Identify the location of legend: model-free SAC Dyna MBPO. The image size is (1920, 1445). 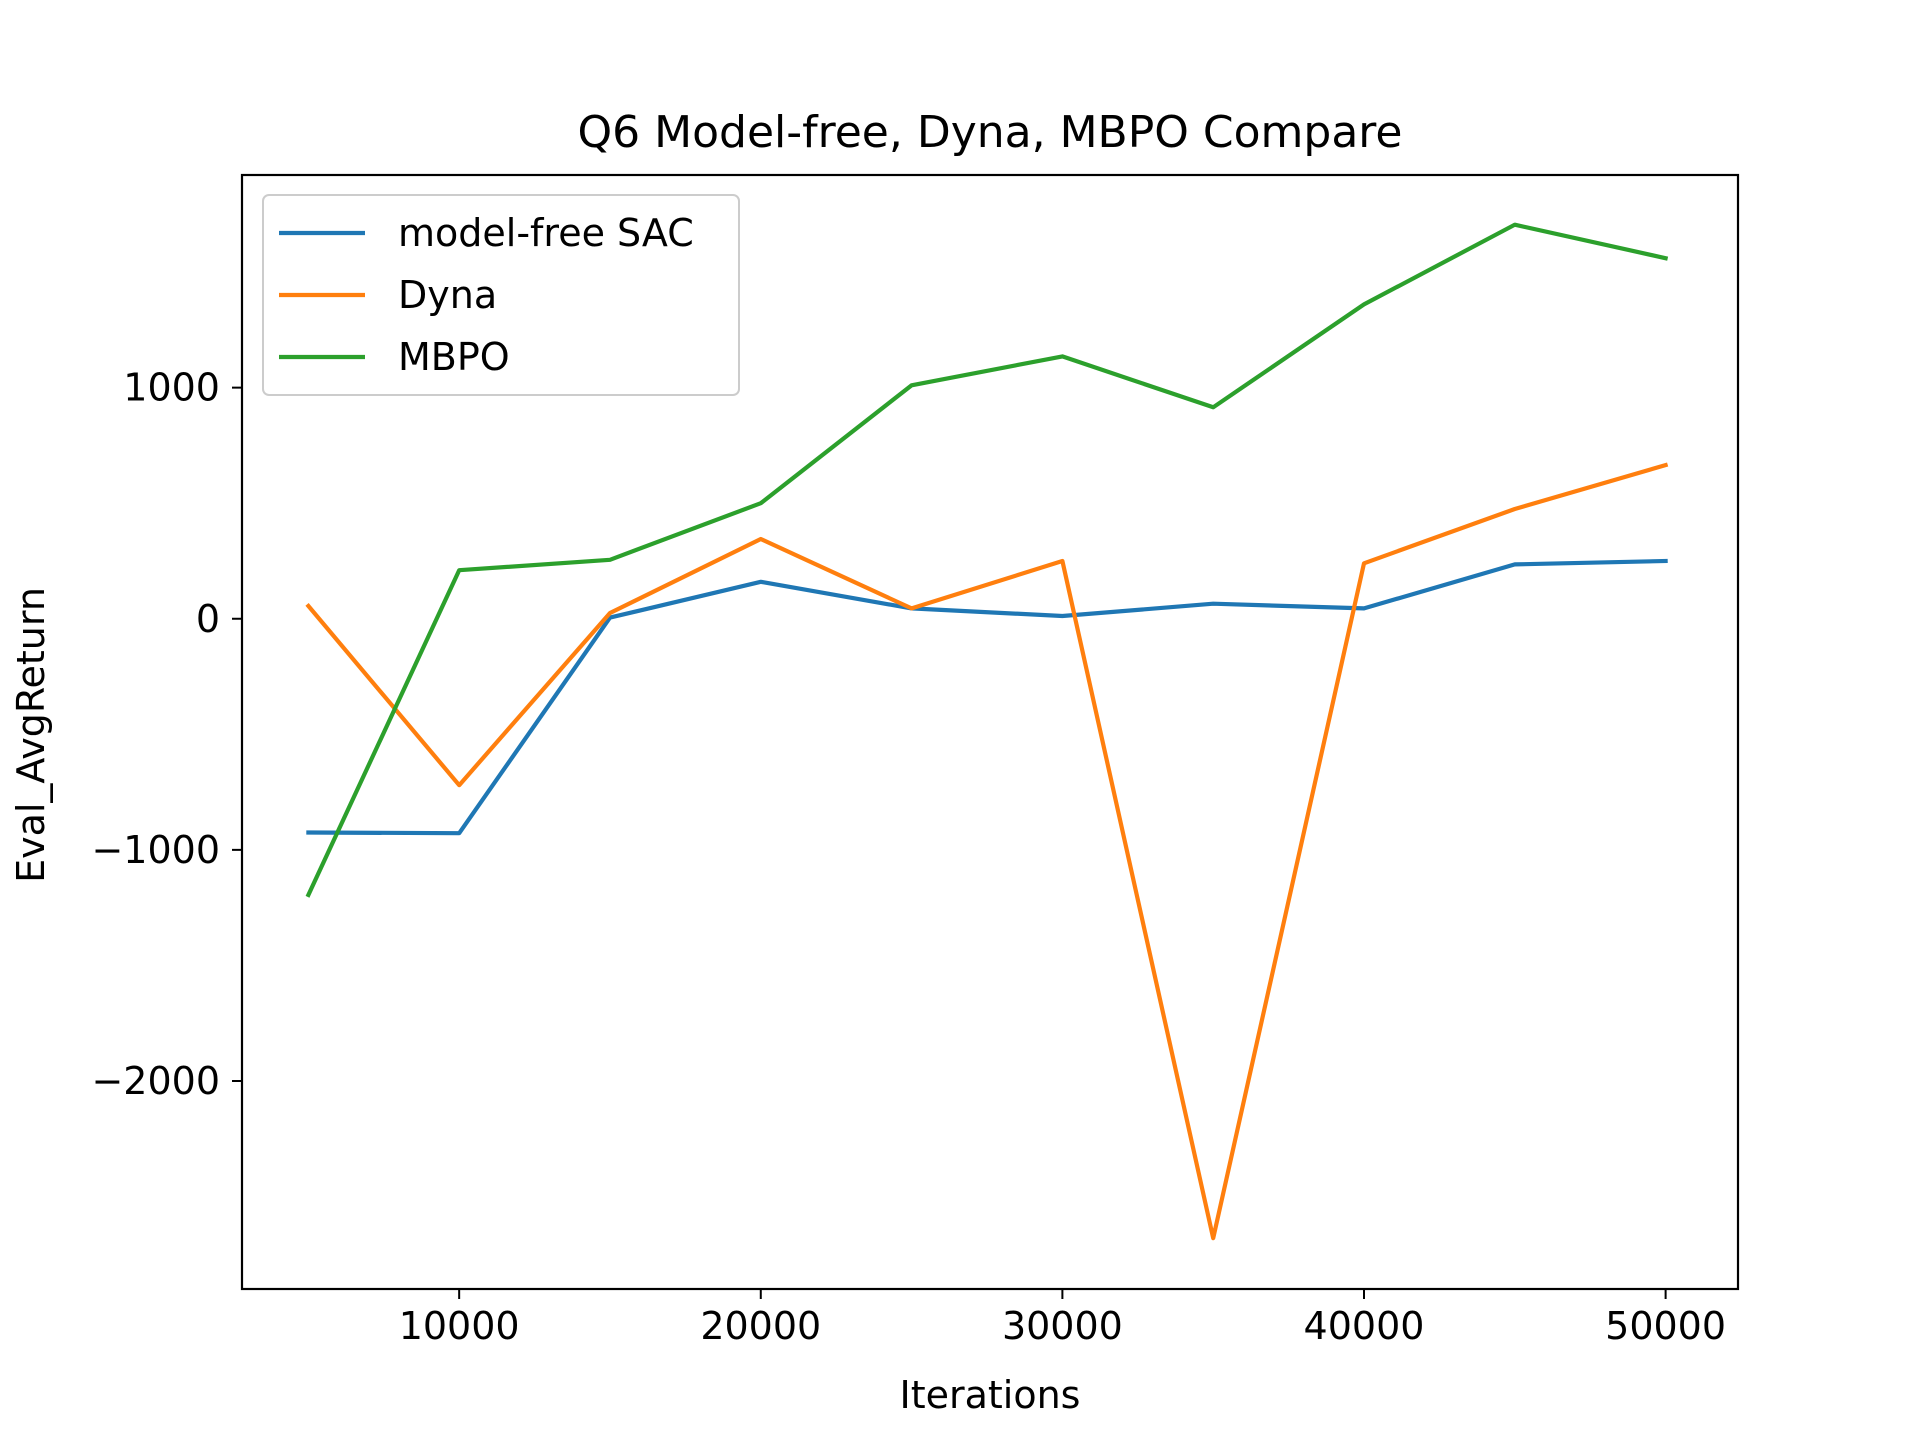
(501, 295).